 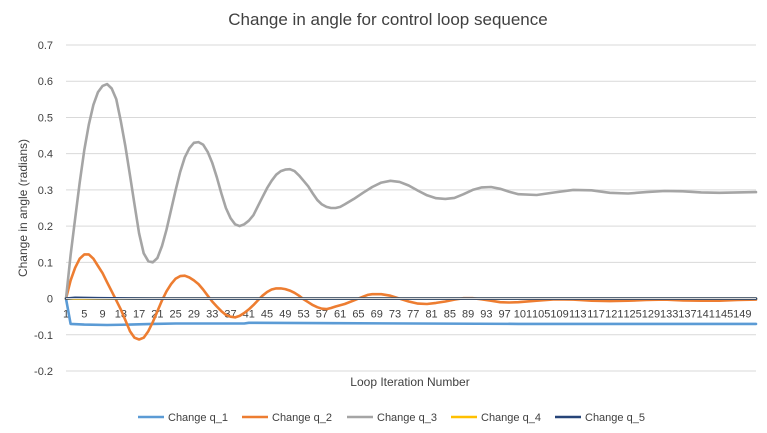 What do you see at coordinates (450, 315) in the screenshot?
I see `x-tick-label: 85` at bounding box center [450, 315].